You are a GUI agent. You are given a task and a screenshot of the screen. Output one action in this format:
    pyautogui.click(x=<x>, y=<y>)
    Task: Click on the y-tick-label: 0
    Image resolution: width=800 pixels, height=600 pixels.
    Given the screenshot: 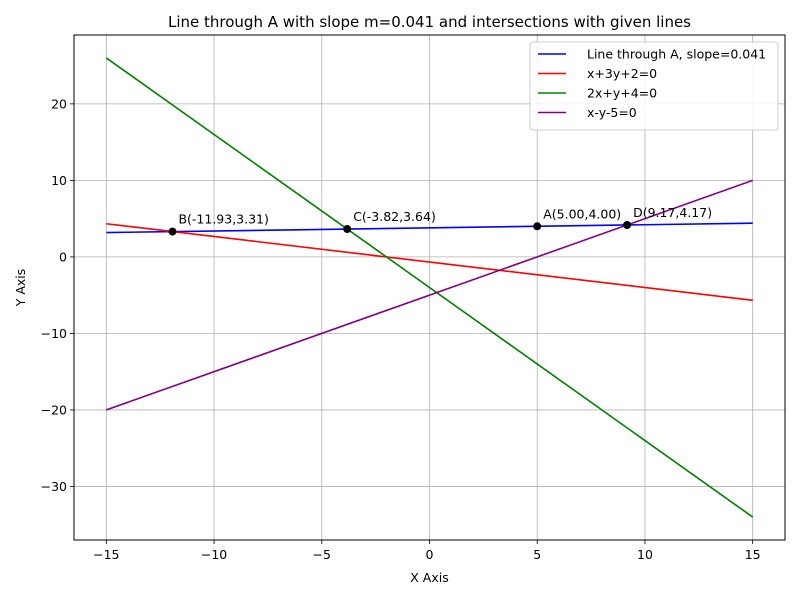 What is the action you would take?
    pyautogui.click(x=63, y=256)
    